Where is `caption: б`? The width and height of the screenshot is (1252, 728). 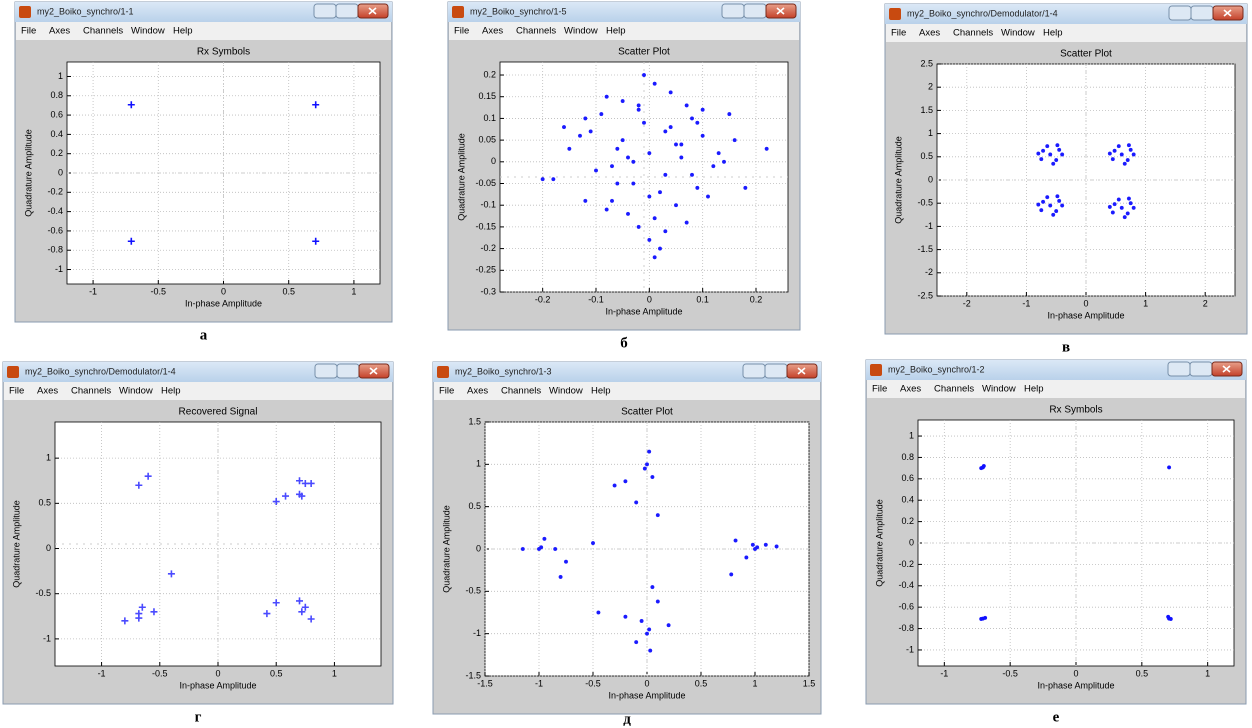 caption: б is located at coordinates (624, 343).